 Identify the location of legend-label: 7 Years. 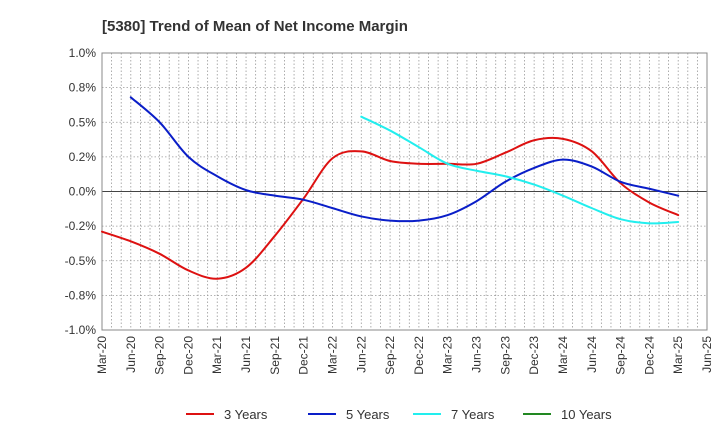
(473, 414).